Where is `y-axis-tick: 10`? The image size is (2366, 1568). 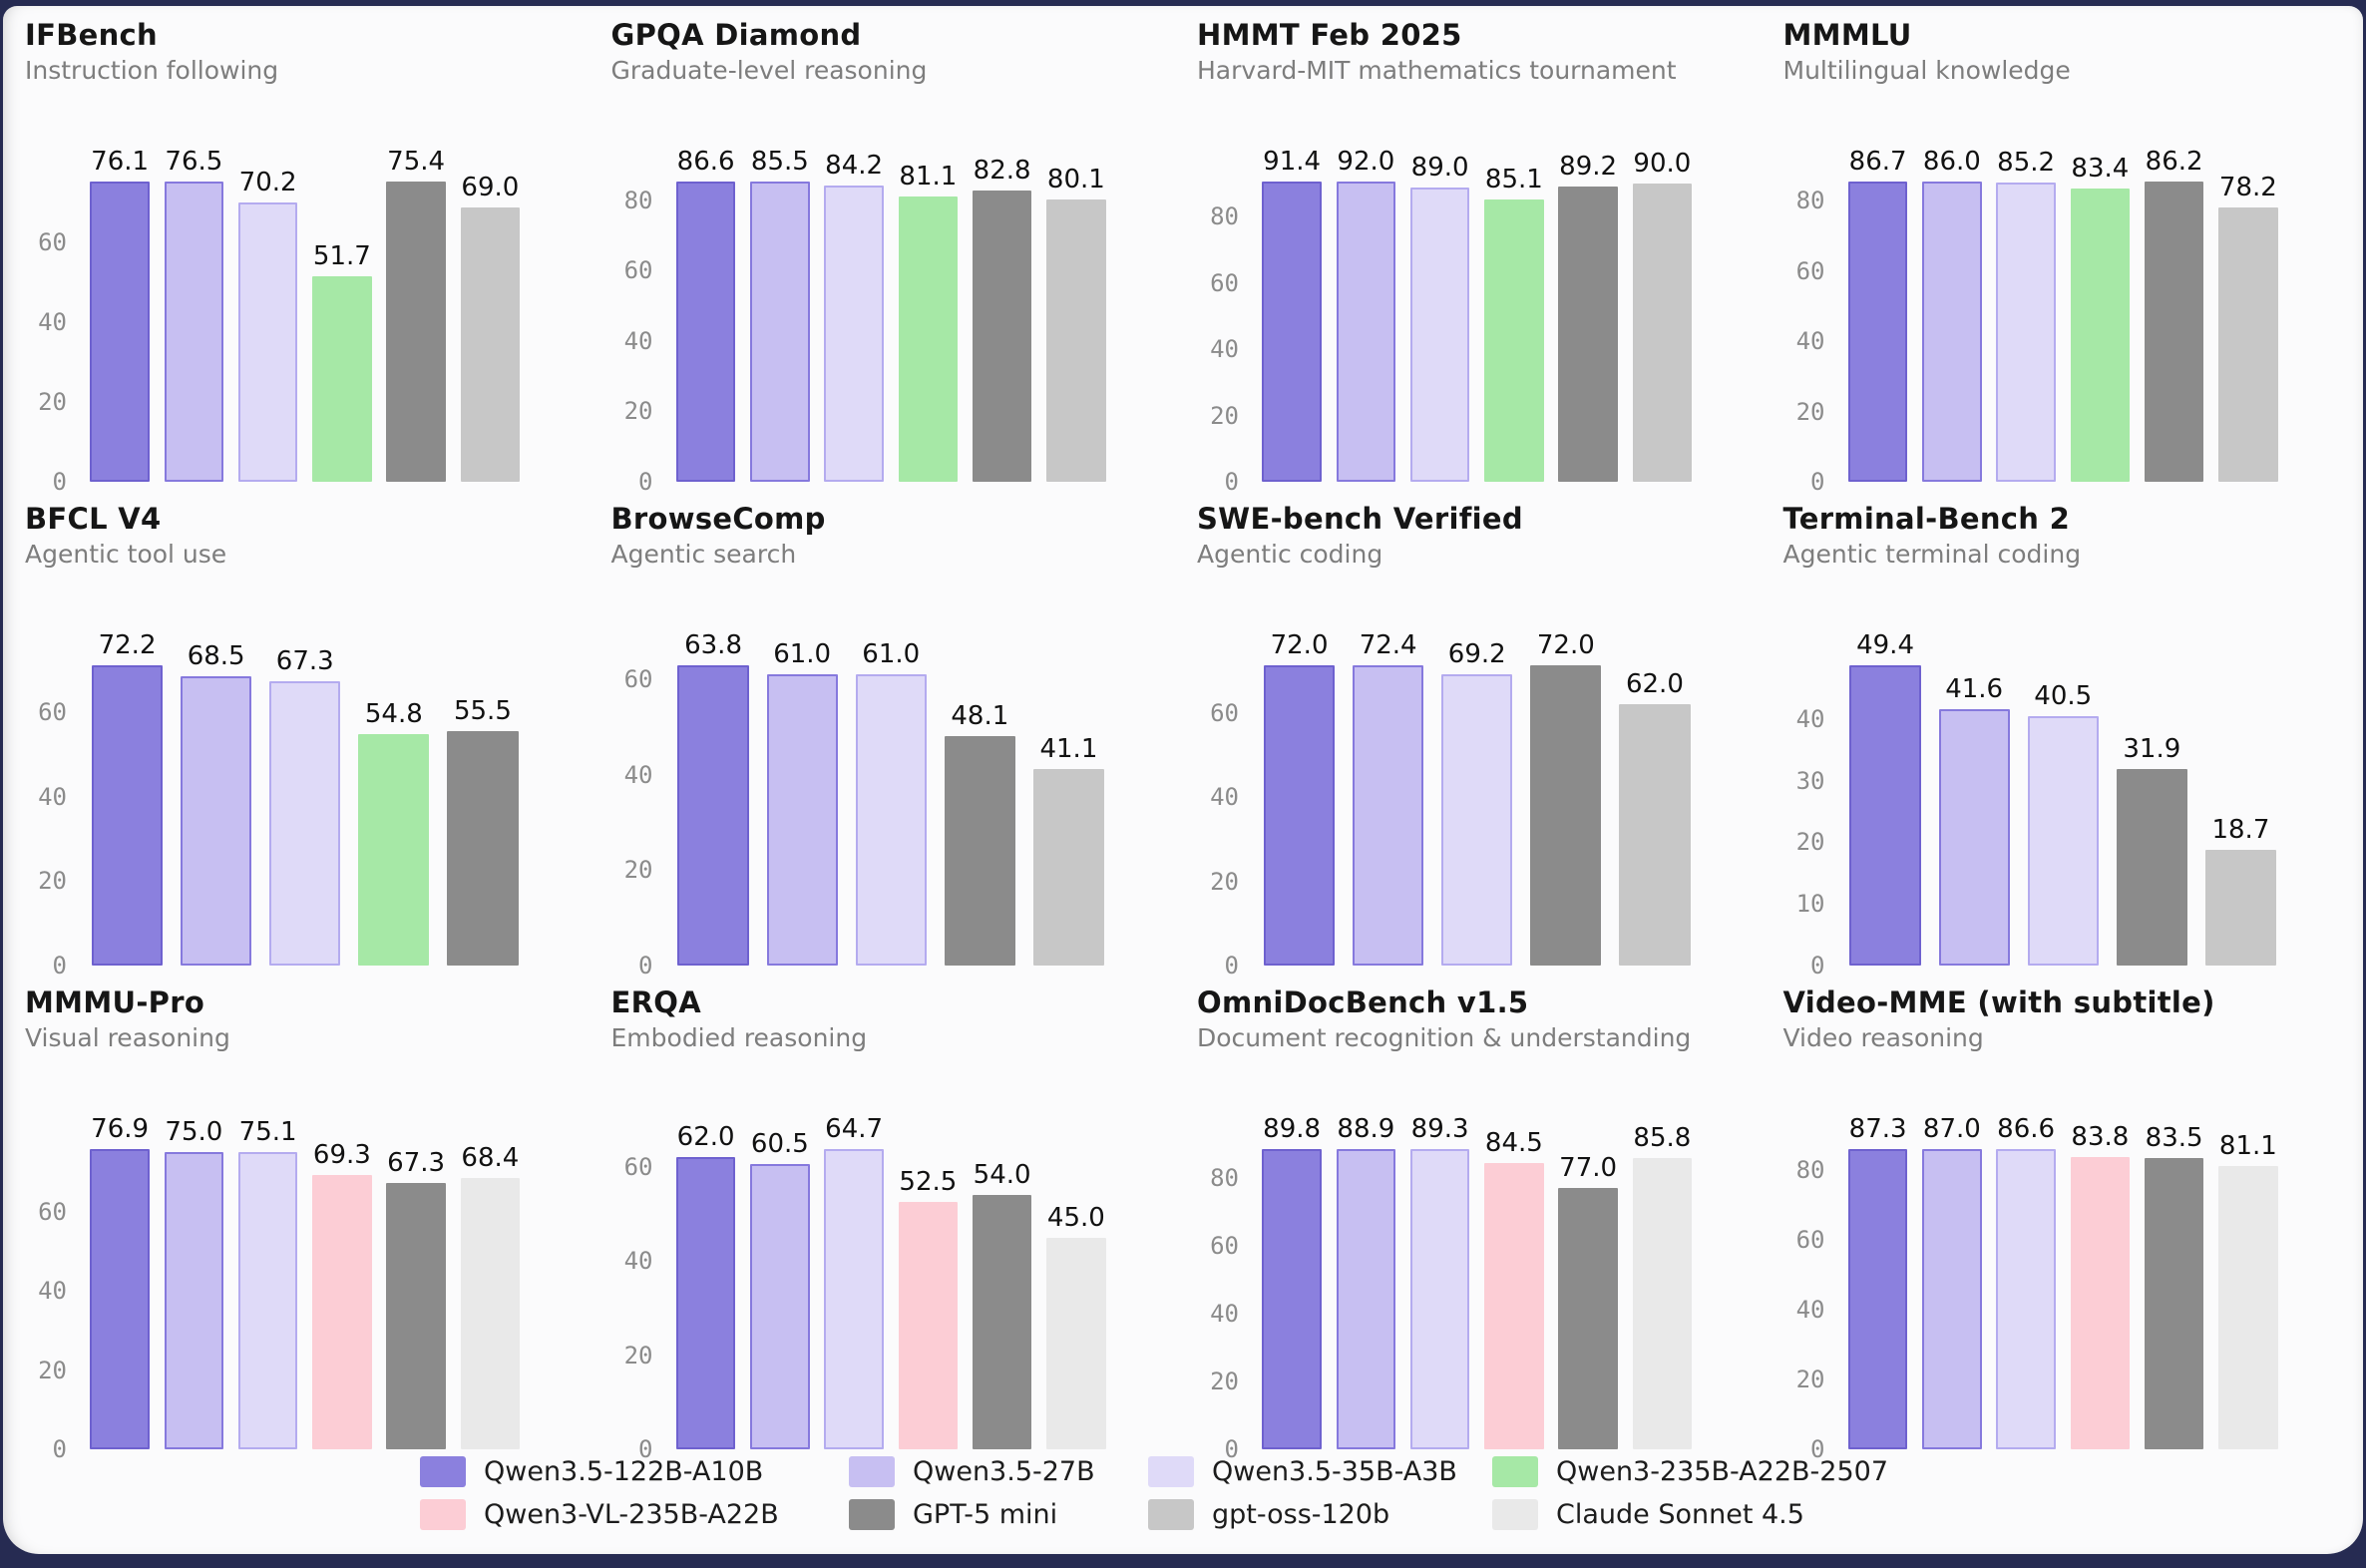 y-axis-tick: 10 is located at coordinates (1810, 905).